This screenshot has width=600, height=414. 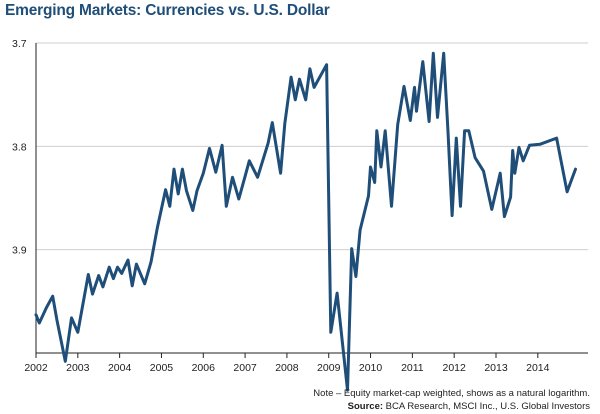 I want to click on x-tick-label-4: 2006, so click(x=204, y=368).